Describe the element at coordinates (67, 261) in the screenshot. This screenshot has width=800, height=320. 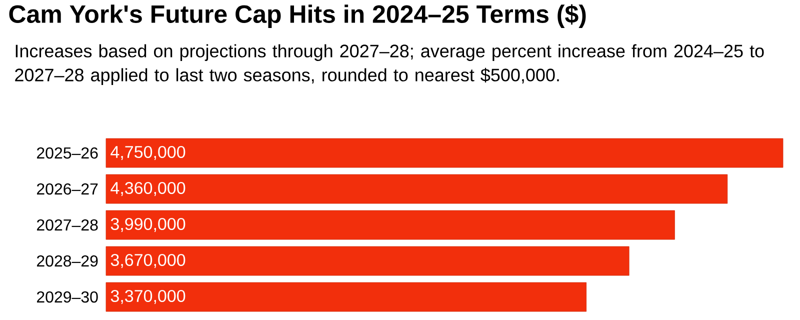
I see `y-tick-label: 2028–29` at that location.